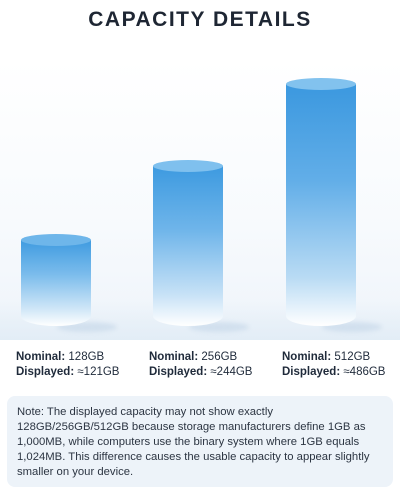 The width and height of the screenshot is (400, 500). I want to click on spec-128gb: Nominal: 128GB Displayed: ≈121GB, so click(67, 365).